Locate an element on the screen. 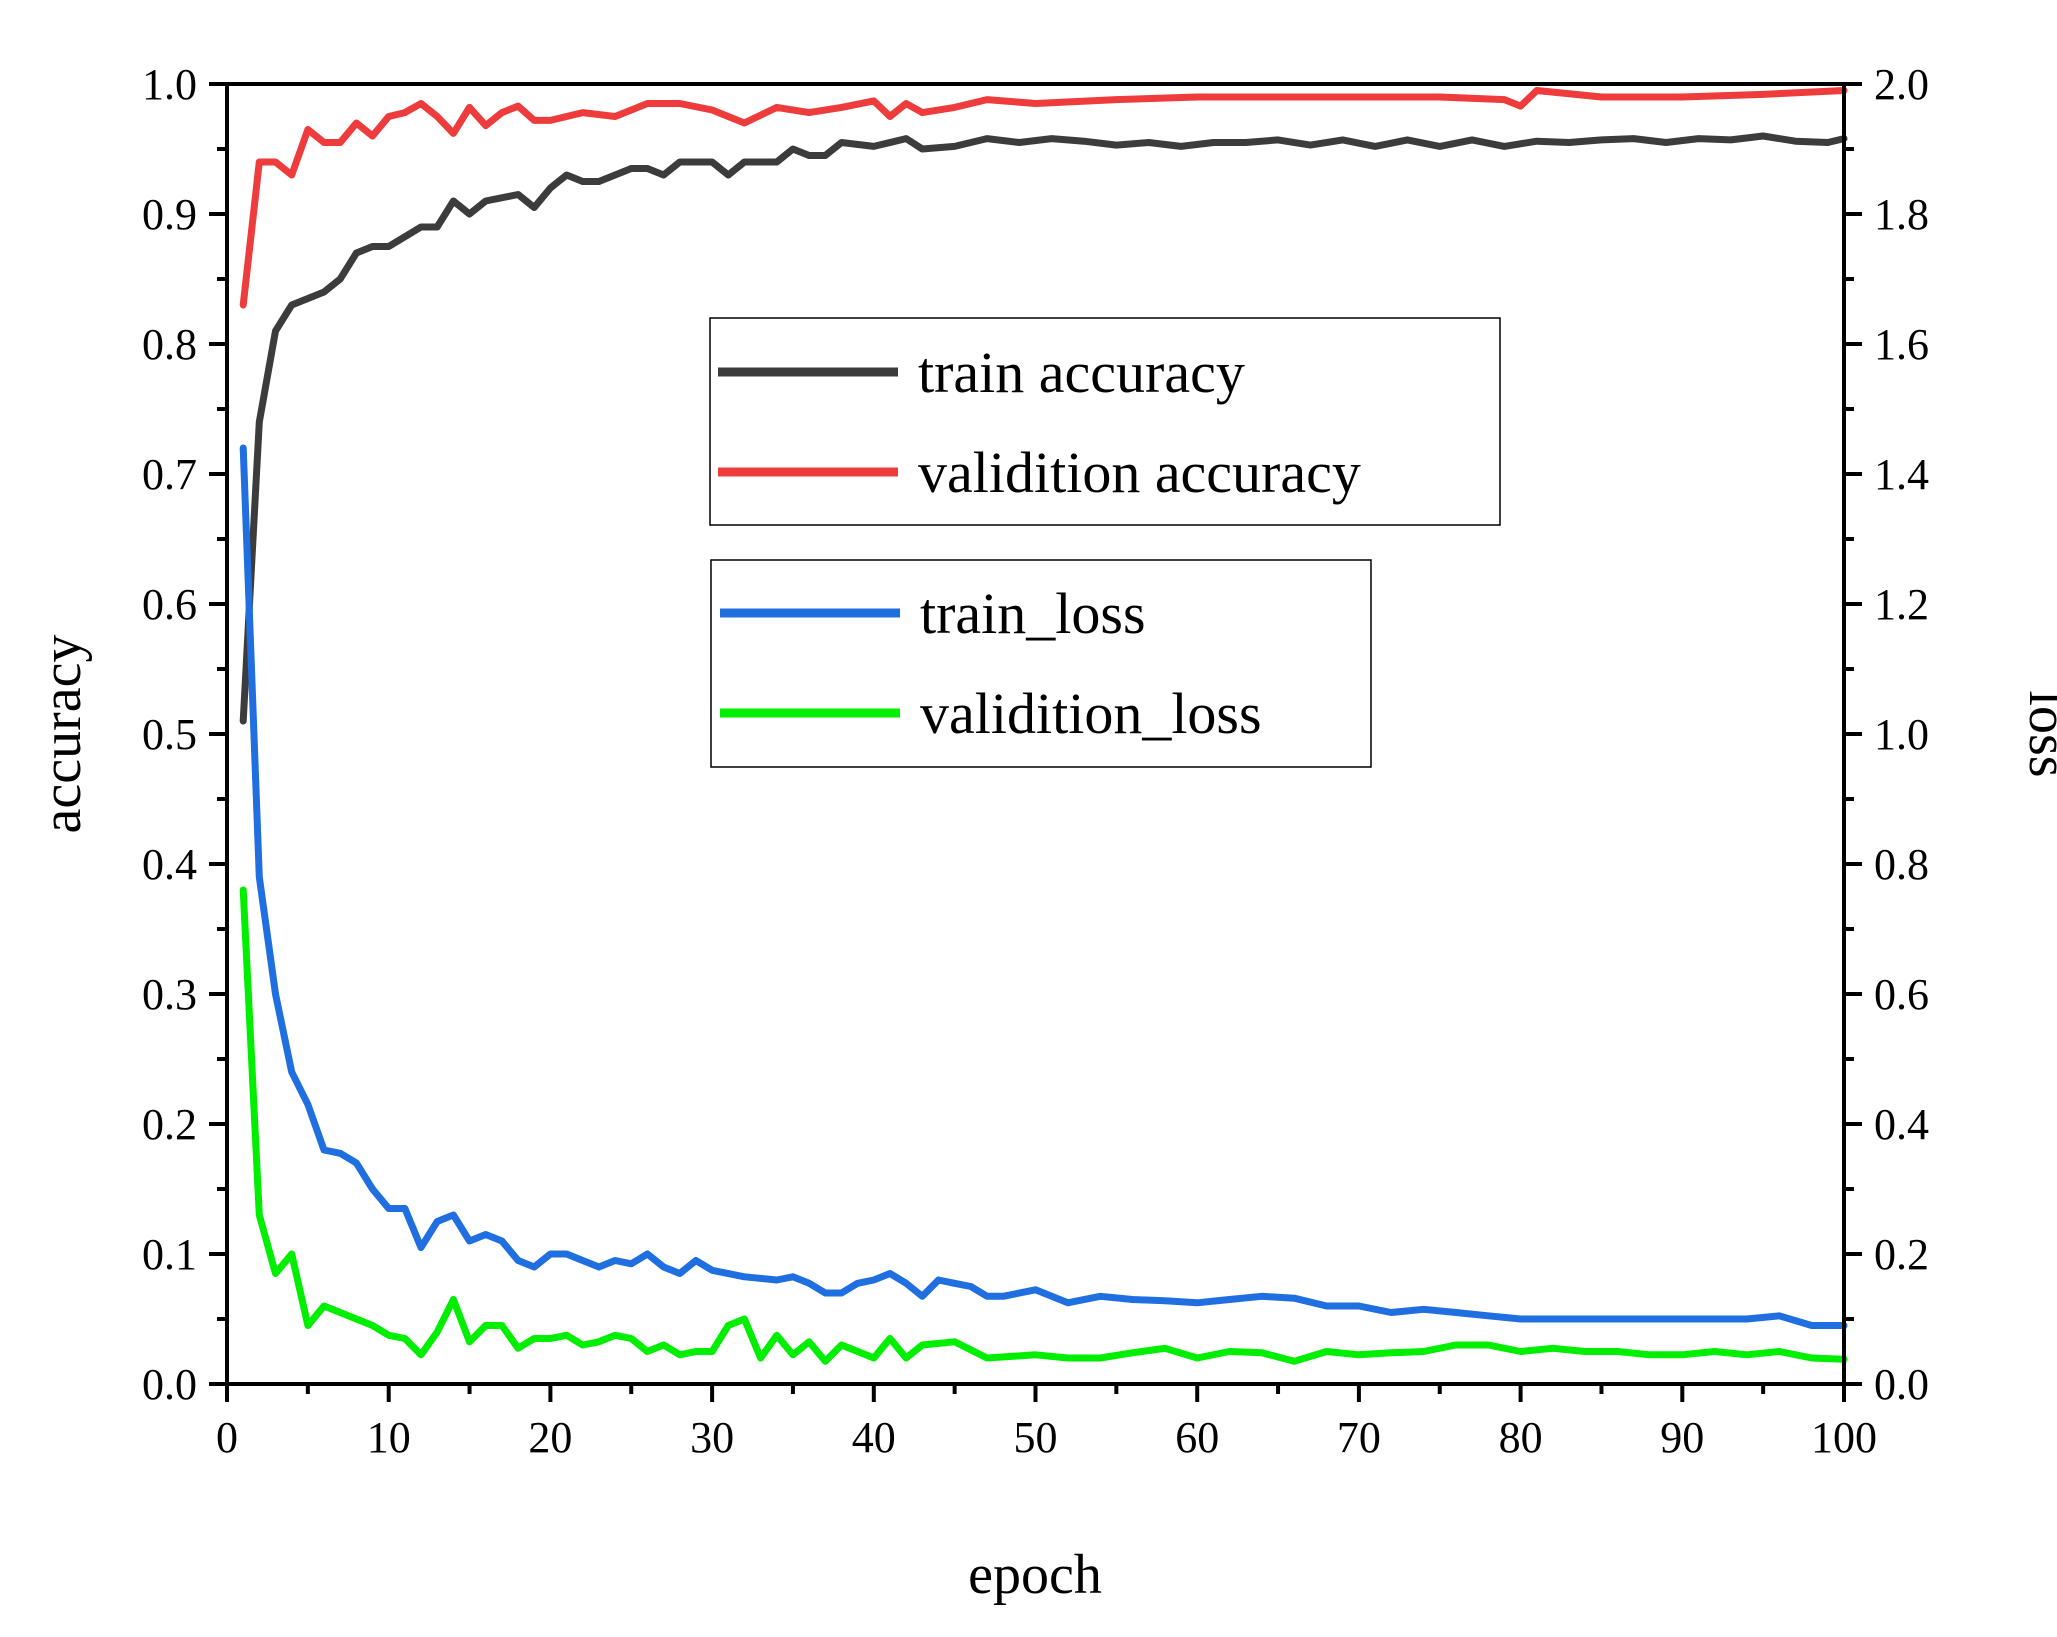  legend-accuracy-box is located at coordinates (1105, 421).